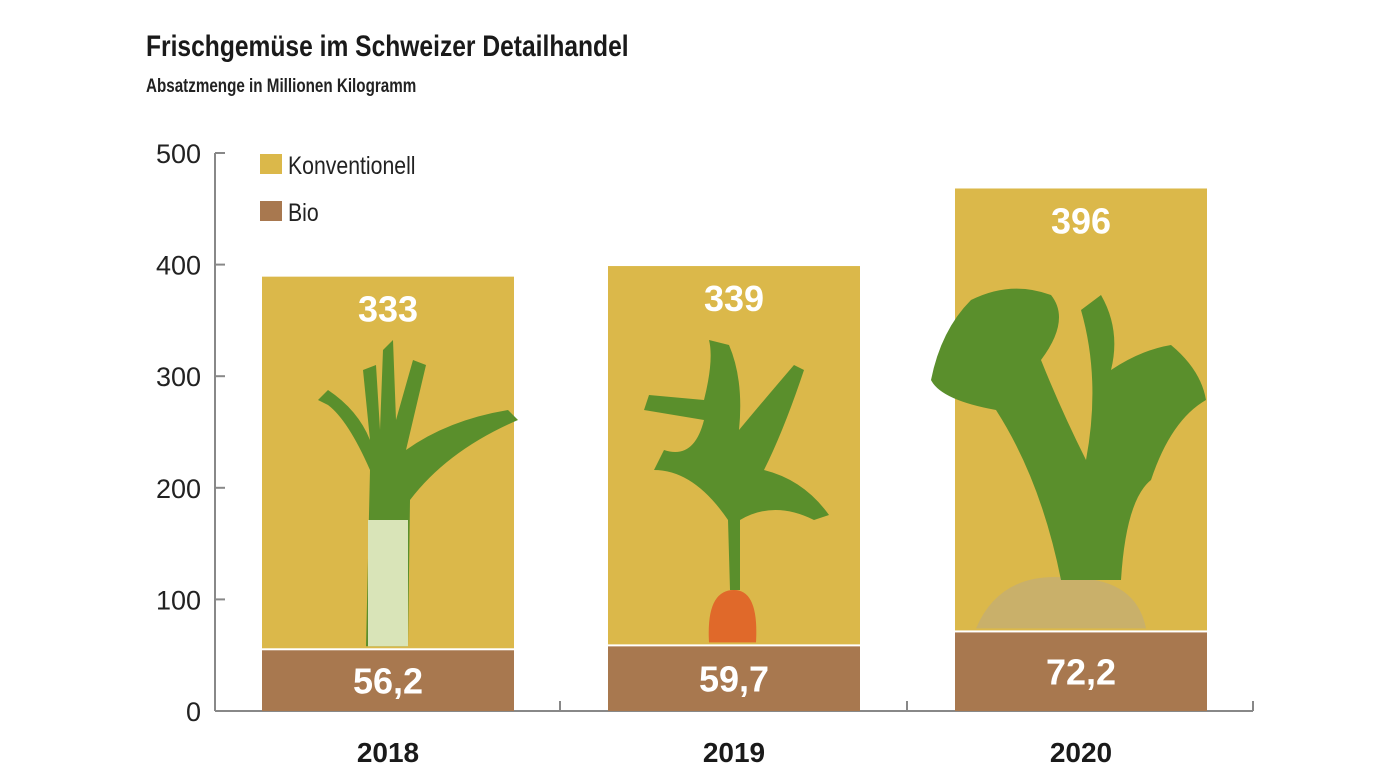 This screenshot has width=1400, height=783. I want to click on bar-bio-2020, so click(1081, 671).